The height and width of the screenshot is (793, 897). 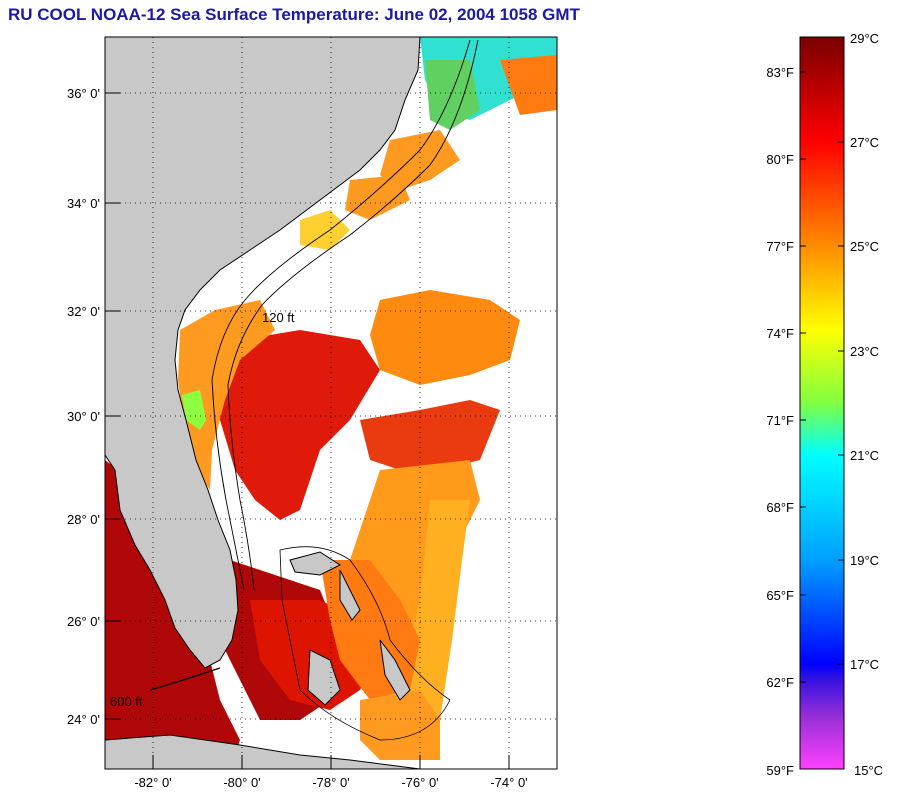 What do you see at coordinates (508, 782) in the screenshot?
I see `lon-label: -74° 0'` at bounding box center [508, 782].